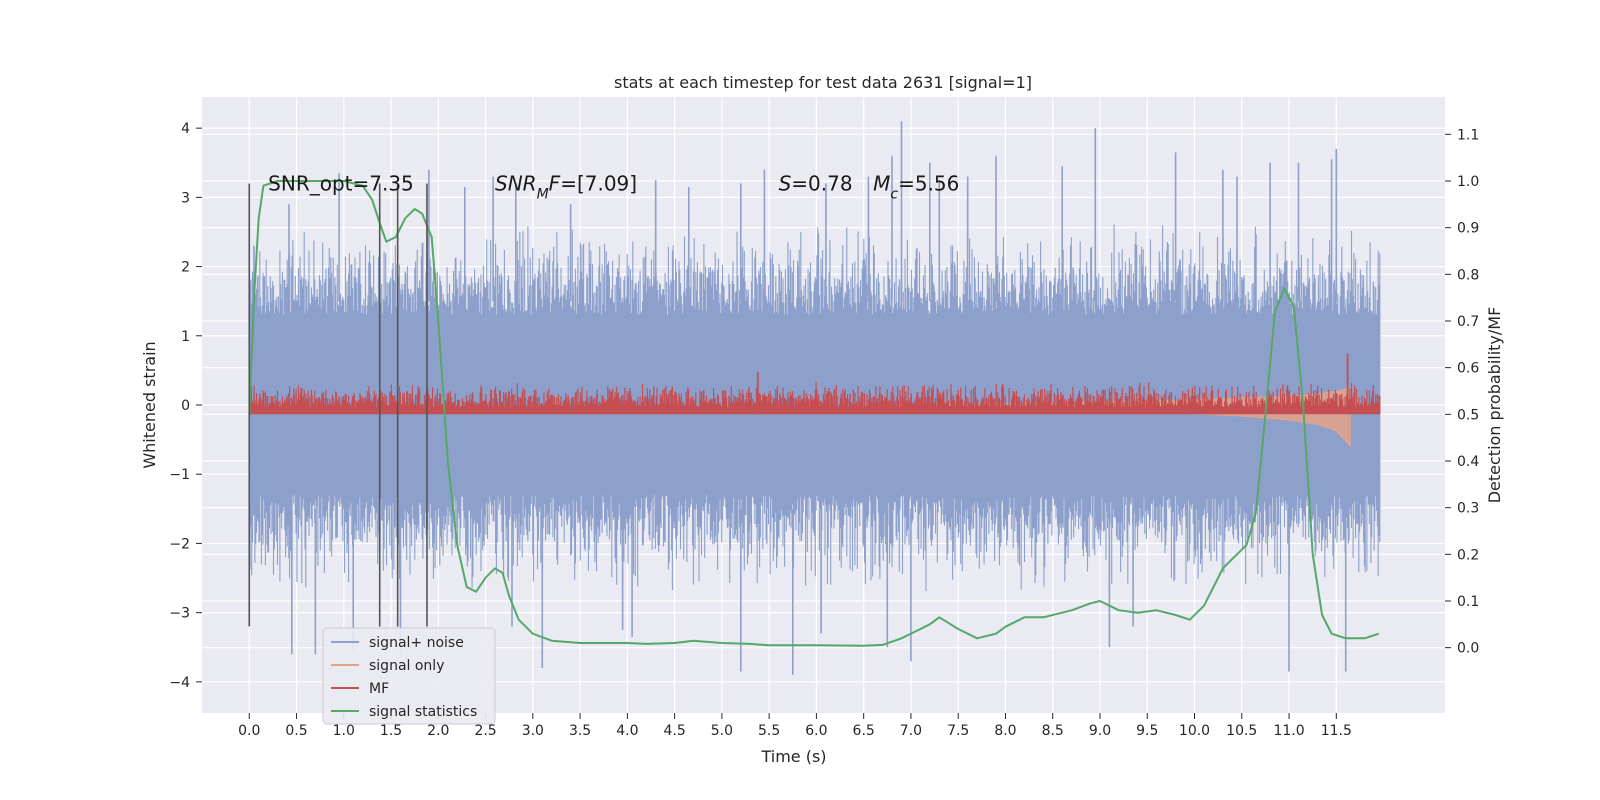 This screenshot has width=1600, height=800. I want to click on x-tick-label: 0.0, so click(249, 731).